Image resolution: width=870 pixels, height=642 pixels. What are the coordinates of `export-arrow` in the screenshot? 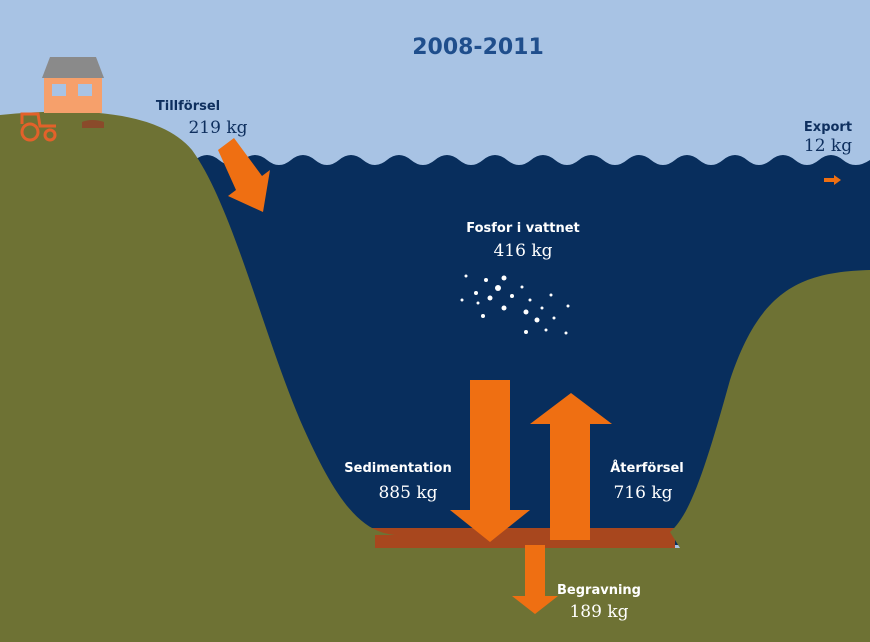 It's located at (832, 180).